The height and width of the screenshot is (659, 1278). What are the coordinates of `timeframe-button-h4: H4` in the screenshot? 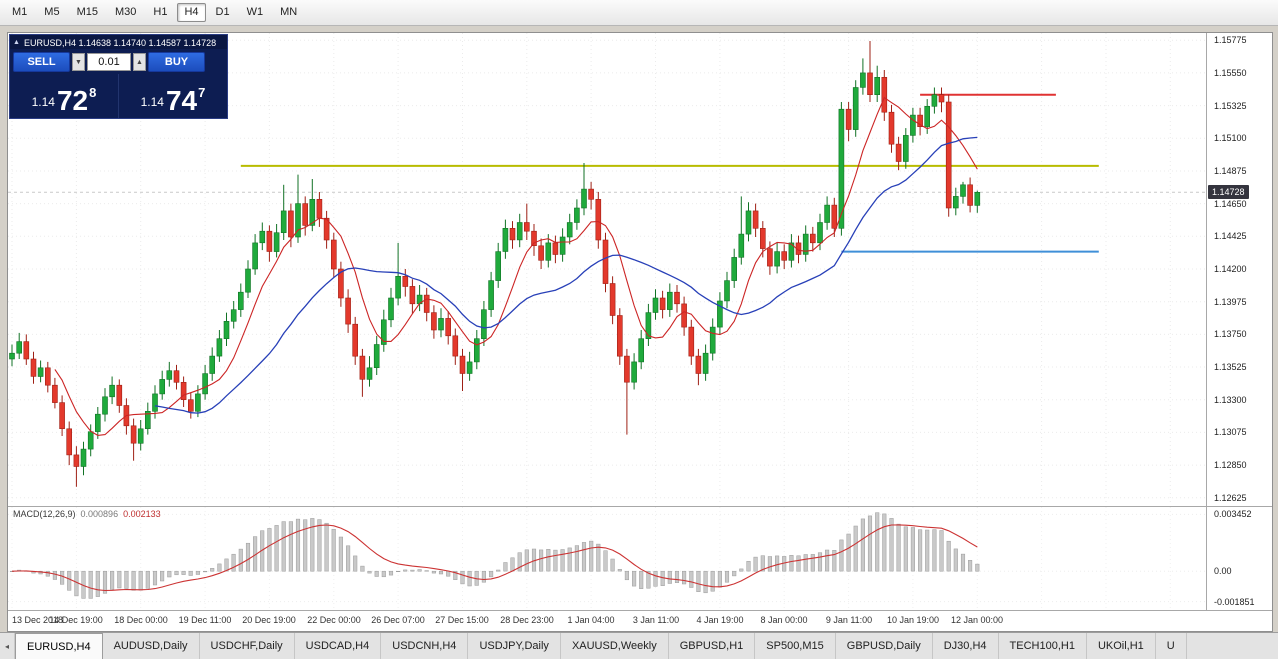 It's located at (191, 12).